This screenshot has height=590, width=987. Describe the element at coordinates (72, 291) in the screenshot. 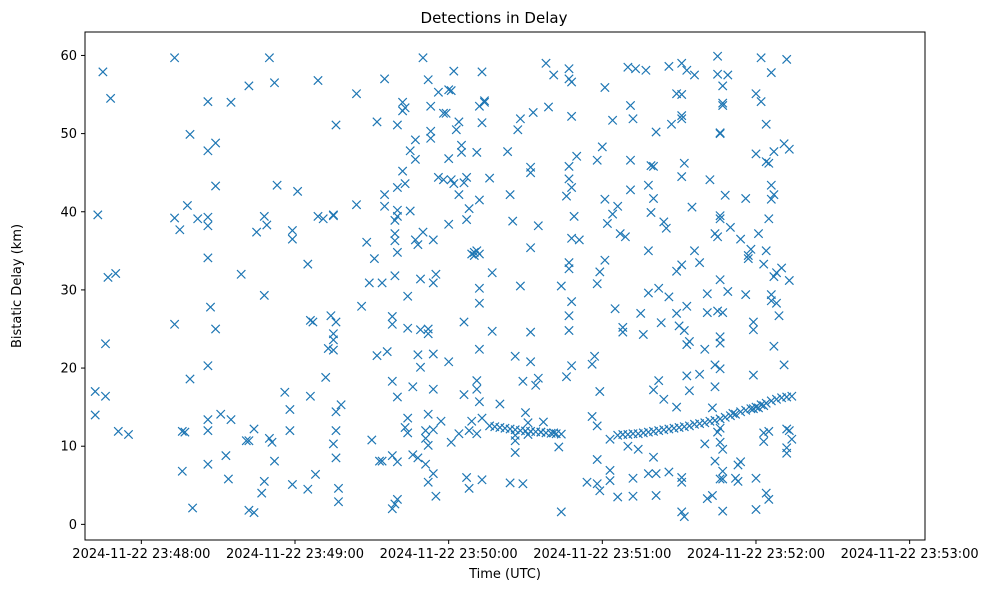

I see `y-axis: 0 10 20 30 40 50 60` at that location.